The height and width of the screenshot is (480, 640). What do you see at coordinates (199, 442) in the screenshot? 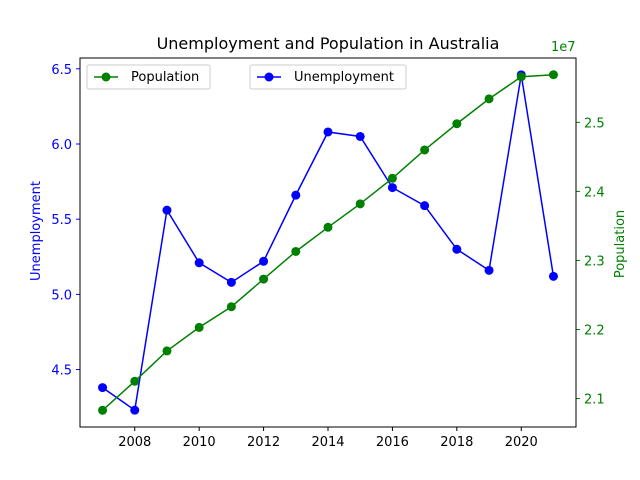
I see `x-tick-label: 2010` at bounding box center [199, 442].